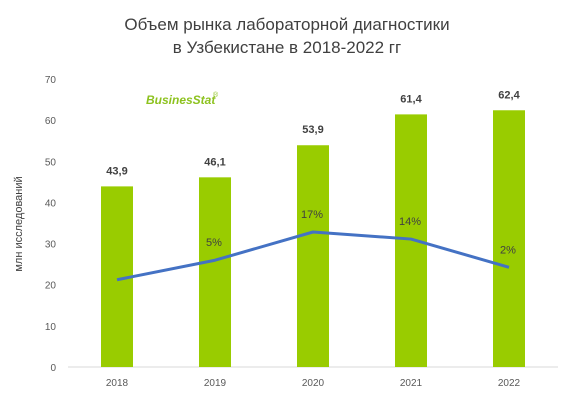  I want to click on growth-value-label: 2%, so click(508, 250).